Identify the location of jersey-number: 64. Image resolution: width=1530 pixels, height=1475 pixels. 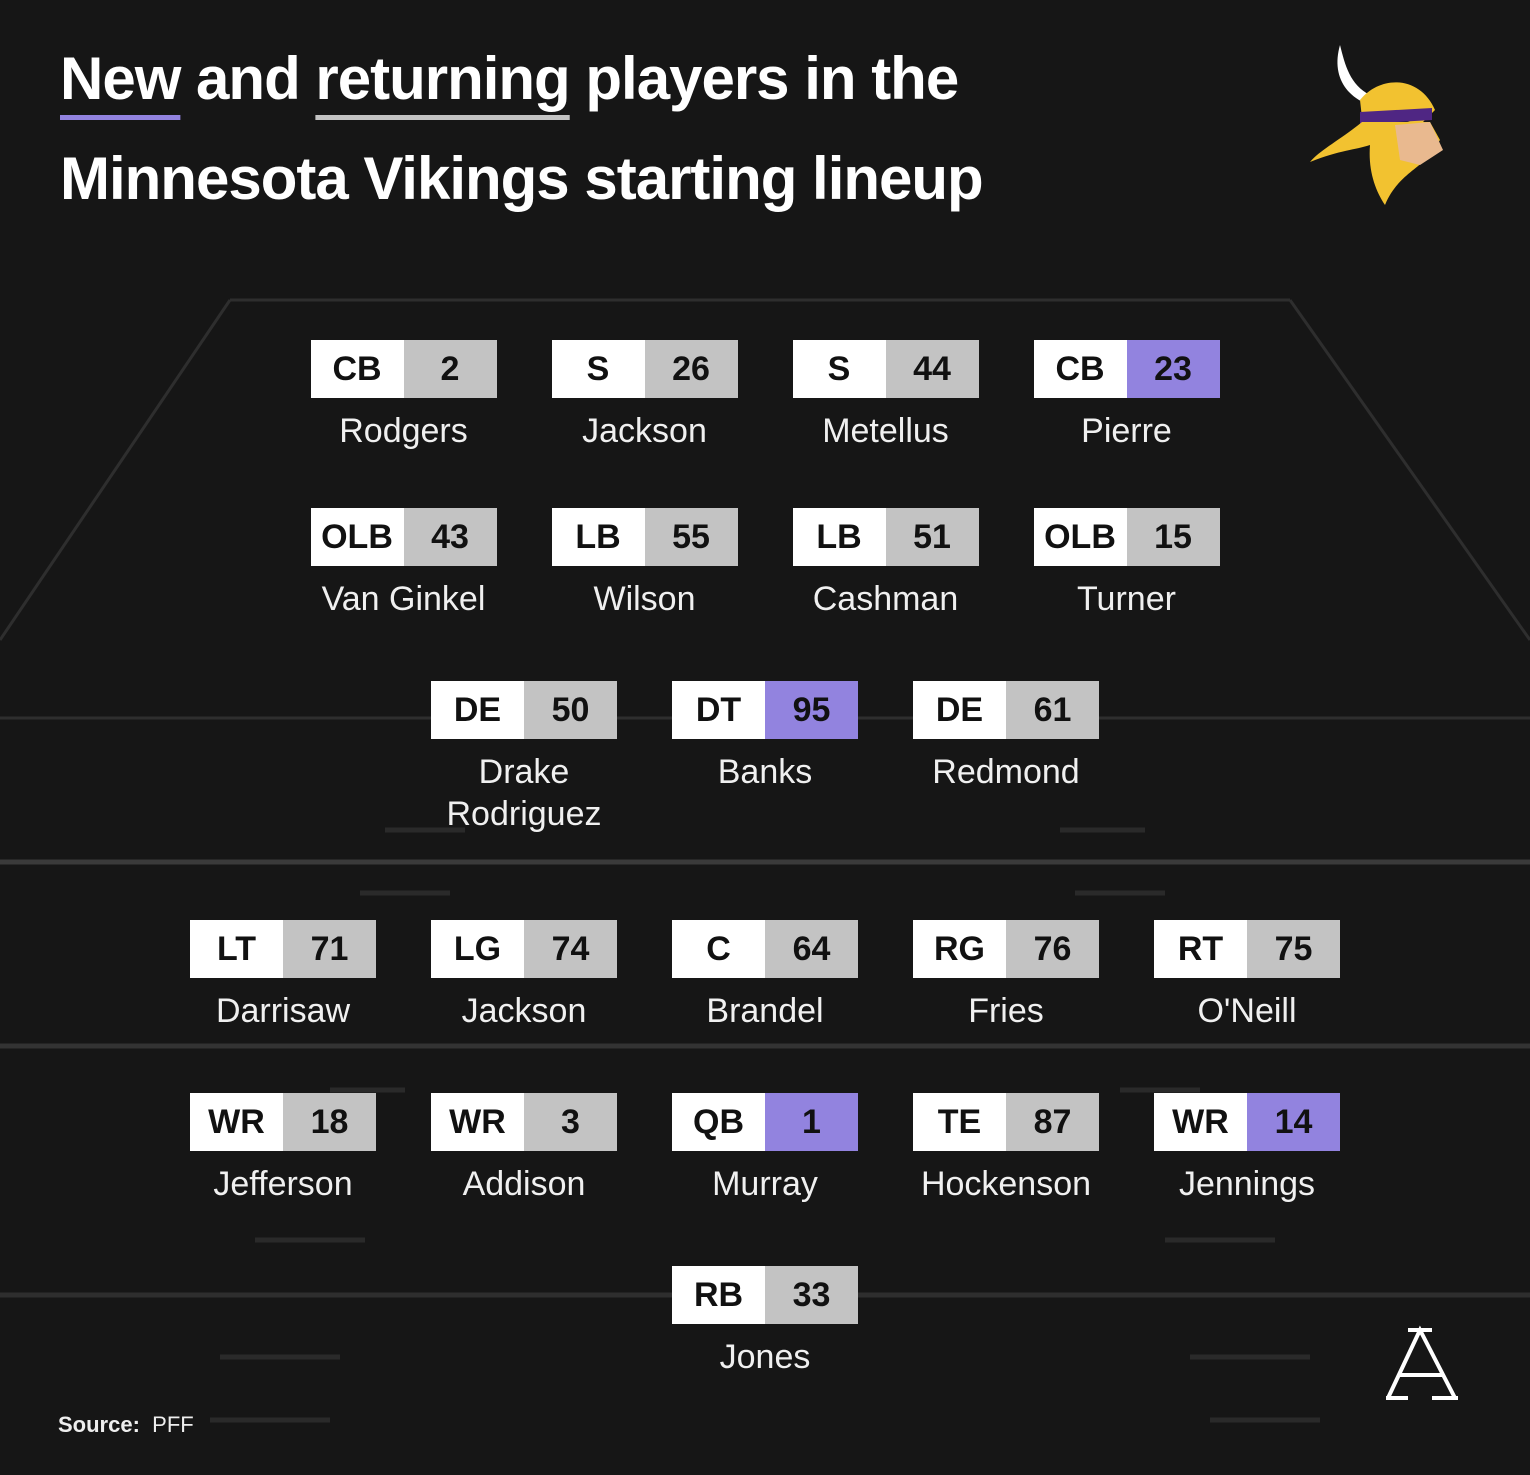
(811, 949).